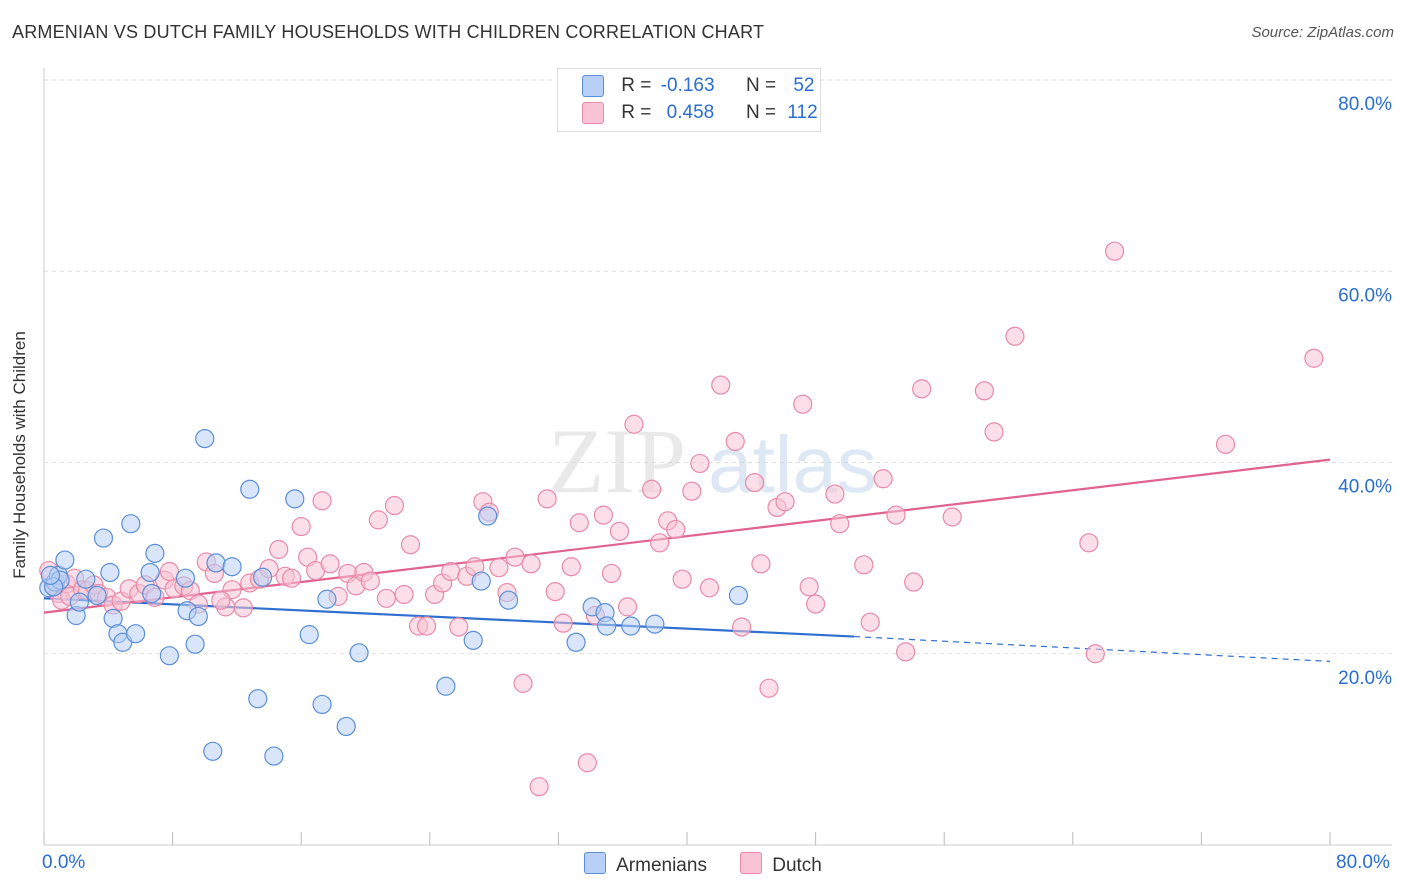  What do you see at coordinates (593, 113) in the screenshot?
I see `dutch-swatch` at bounding box center [593, 113].